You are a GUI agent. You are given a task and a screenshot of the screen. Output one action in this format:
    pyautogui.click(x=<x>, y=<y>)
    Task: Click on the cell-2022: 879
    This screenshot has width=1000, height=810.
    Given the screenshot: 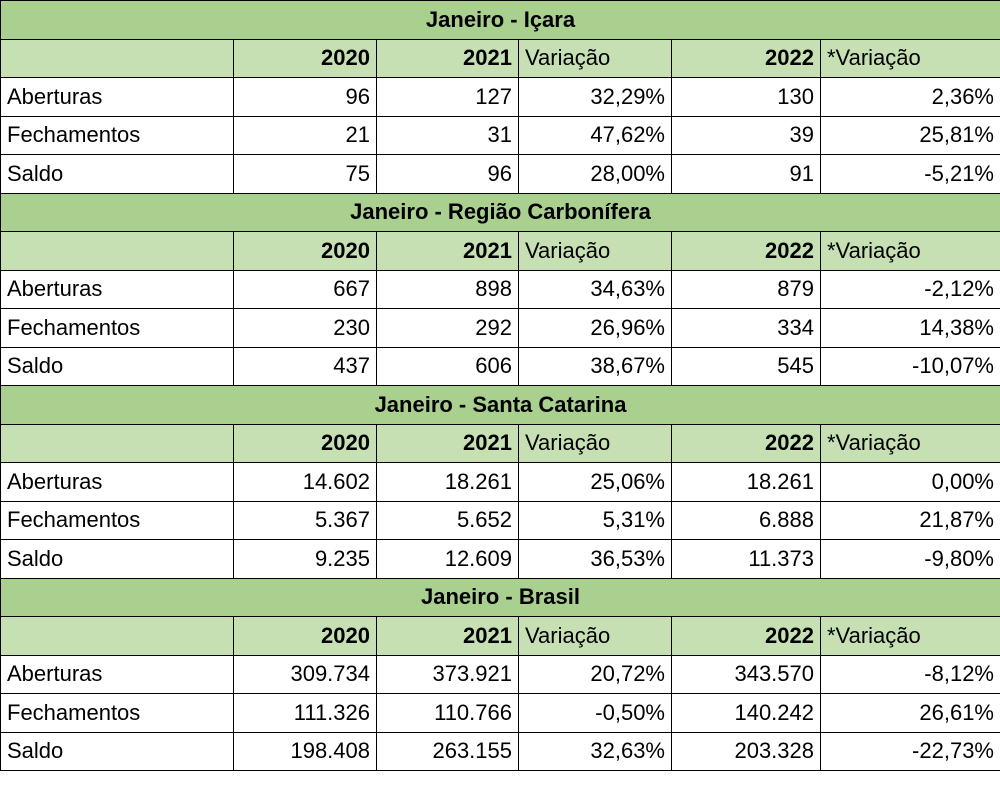 What is the action you would take?
    pyautogui.click(x=746, y=289)
    